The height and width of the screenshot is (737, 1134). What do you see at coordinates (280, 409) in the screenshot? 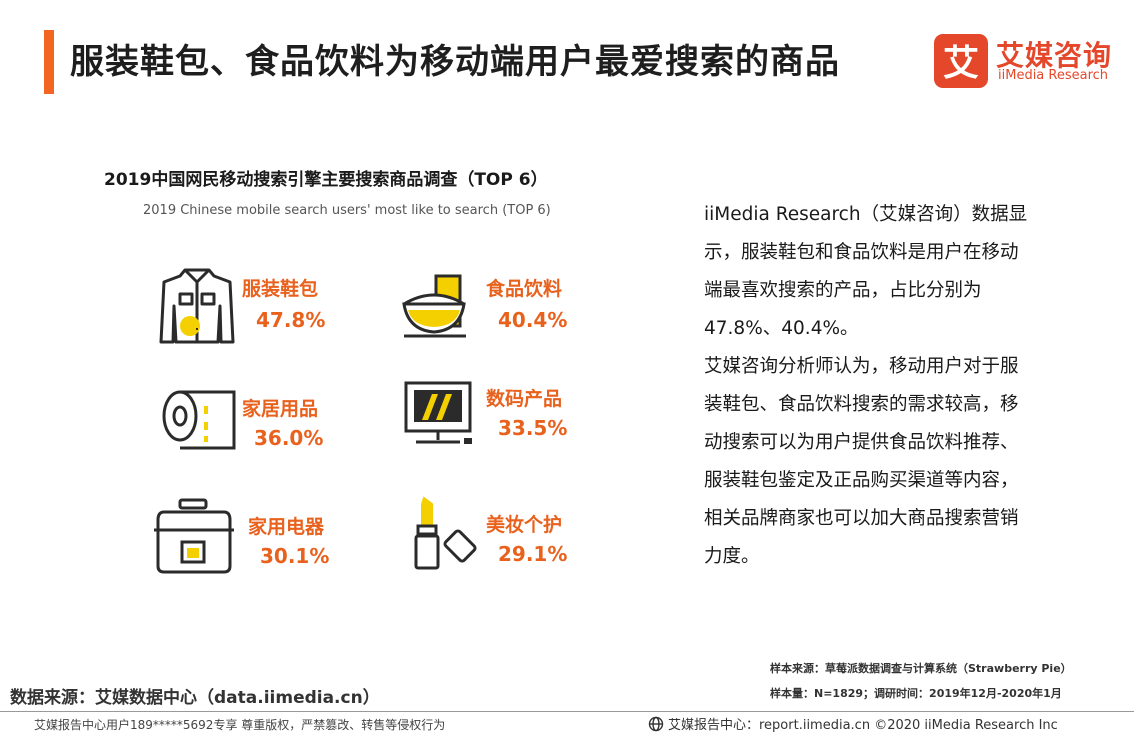
I see `item-label: 家居用品` at bounding box center [280, 409].